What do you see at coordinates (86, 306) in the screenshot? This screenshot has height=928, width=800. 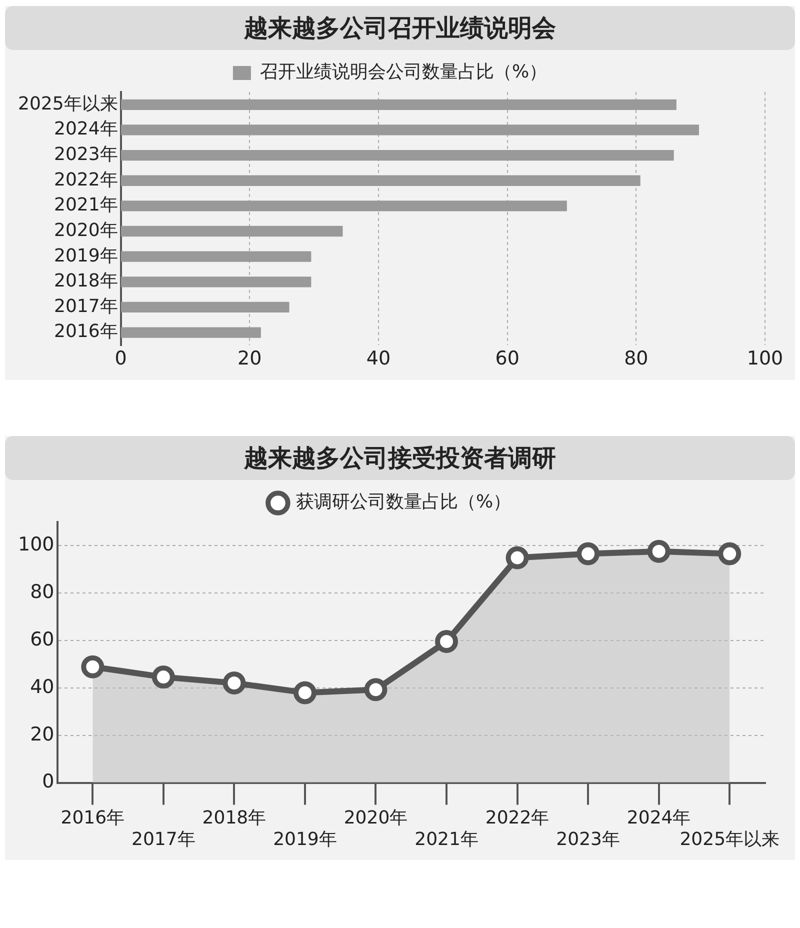 I see `y-tick-label: 2017年` at bounding box center [86, 306].